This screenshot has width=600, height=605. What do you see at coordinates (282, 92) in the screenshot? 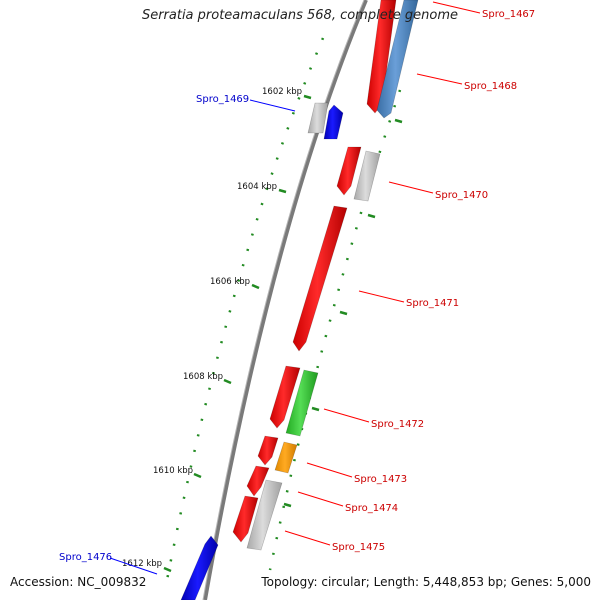
I see `ruler-label-1602: 1602 kbp` at bounding box center [282, 92].